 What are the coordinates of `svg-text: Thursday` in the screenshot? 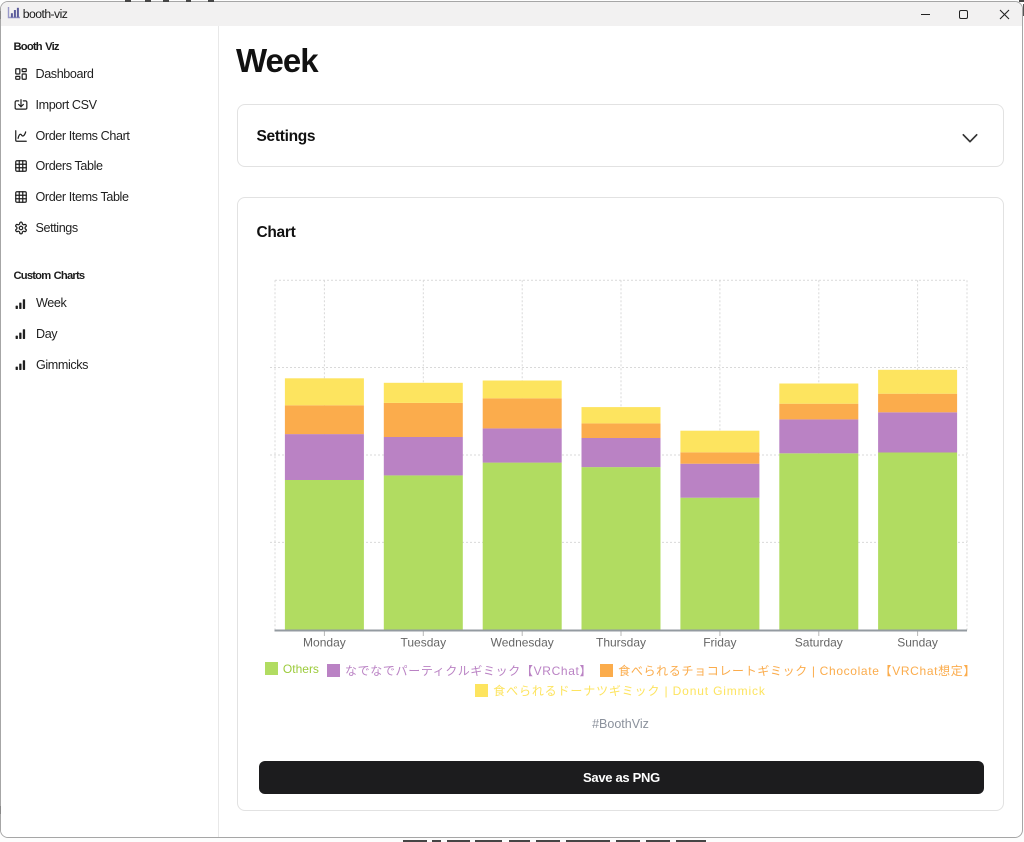 It's located at (621, 642).